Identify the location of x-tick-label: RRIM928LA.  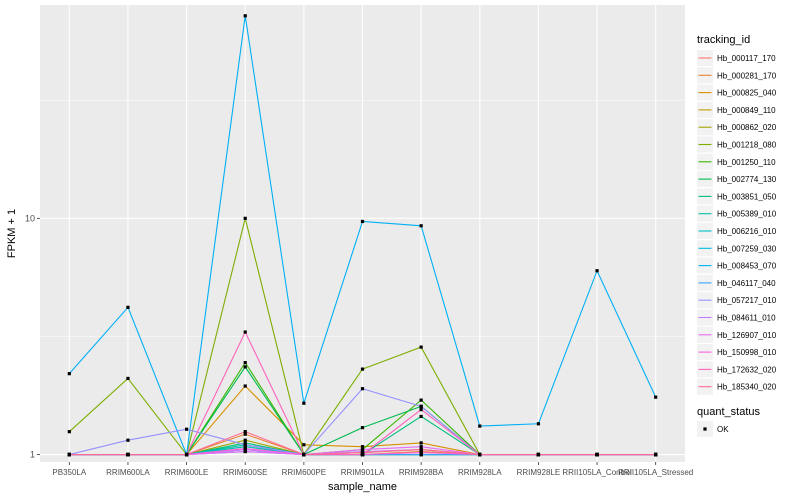
(480, 472).